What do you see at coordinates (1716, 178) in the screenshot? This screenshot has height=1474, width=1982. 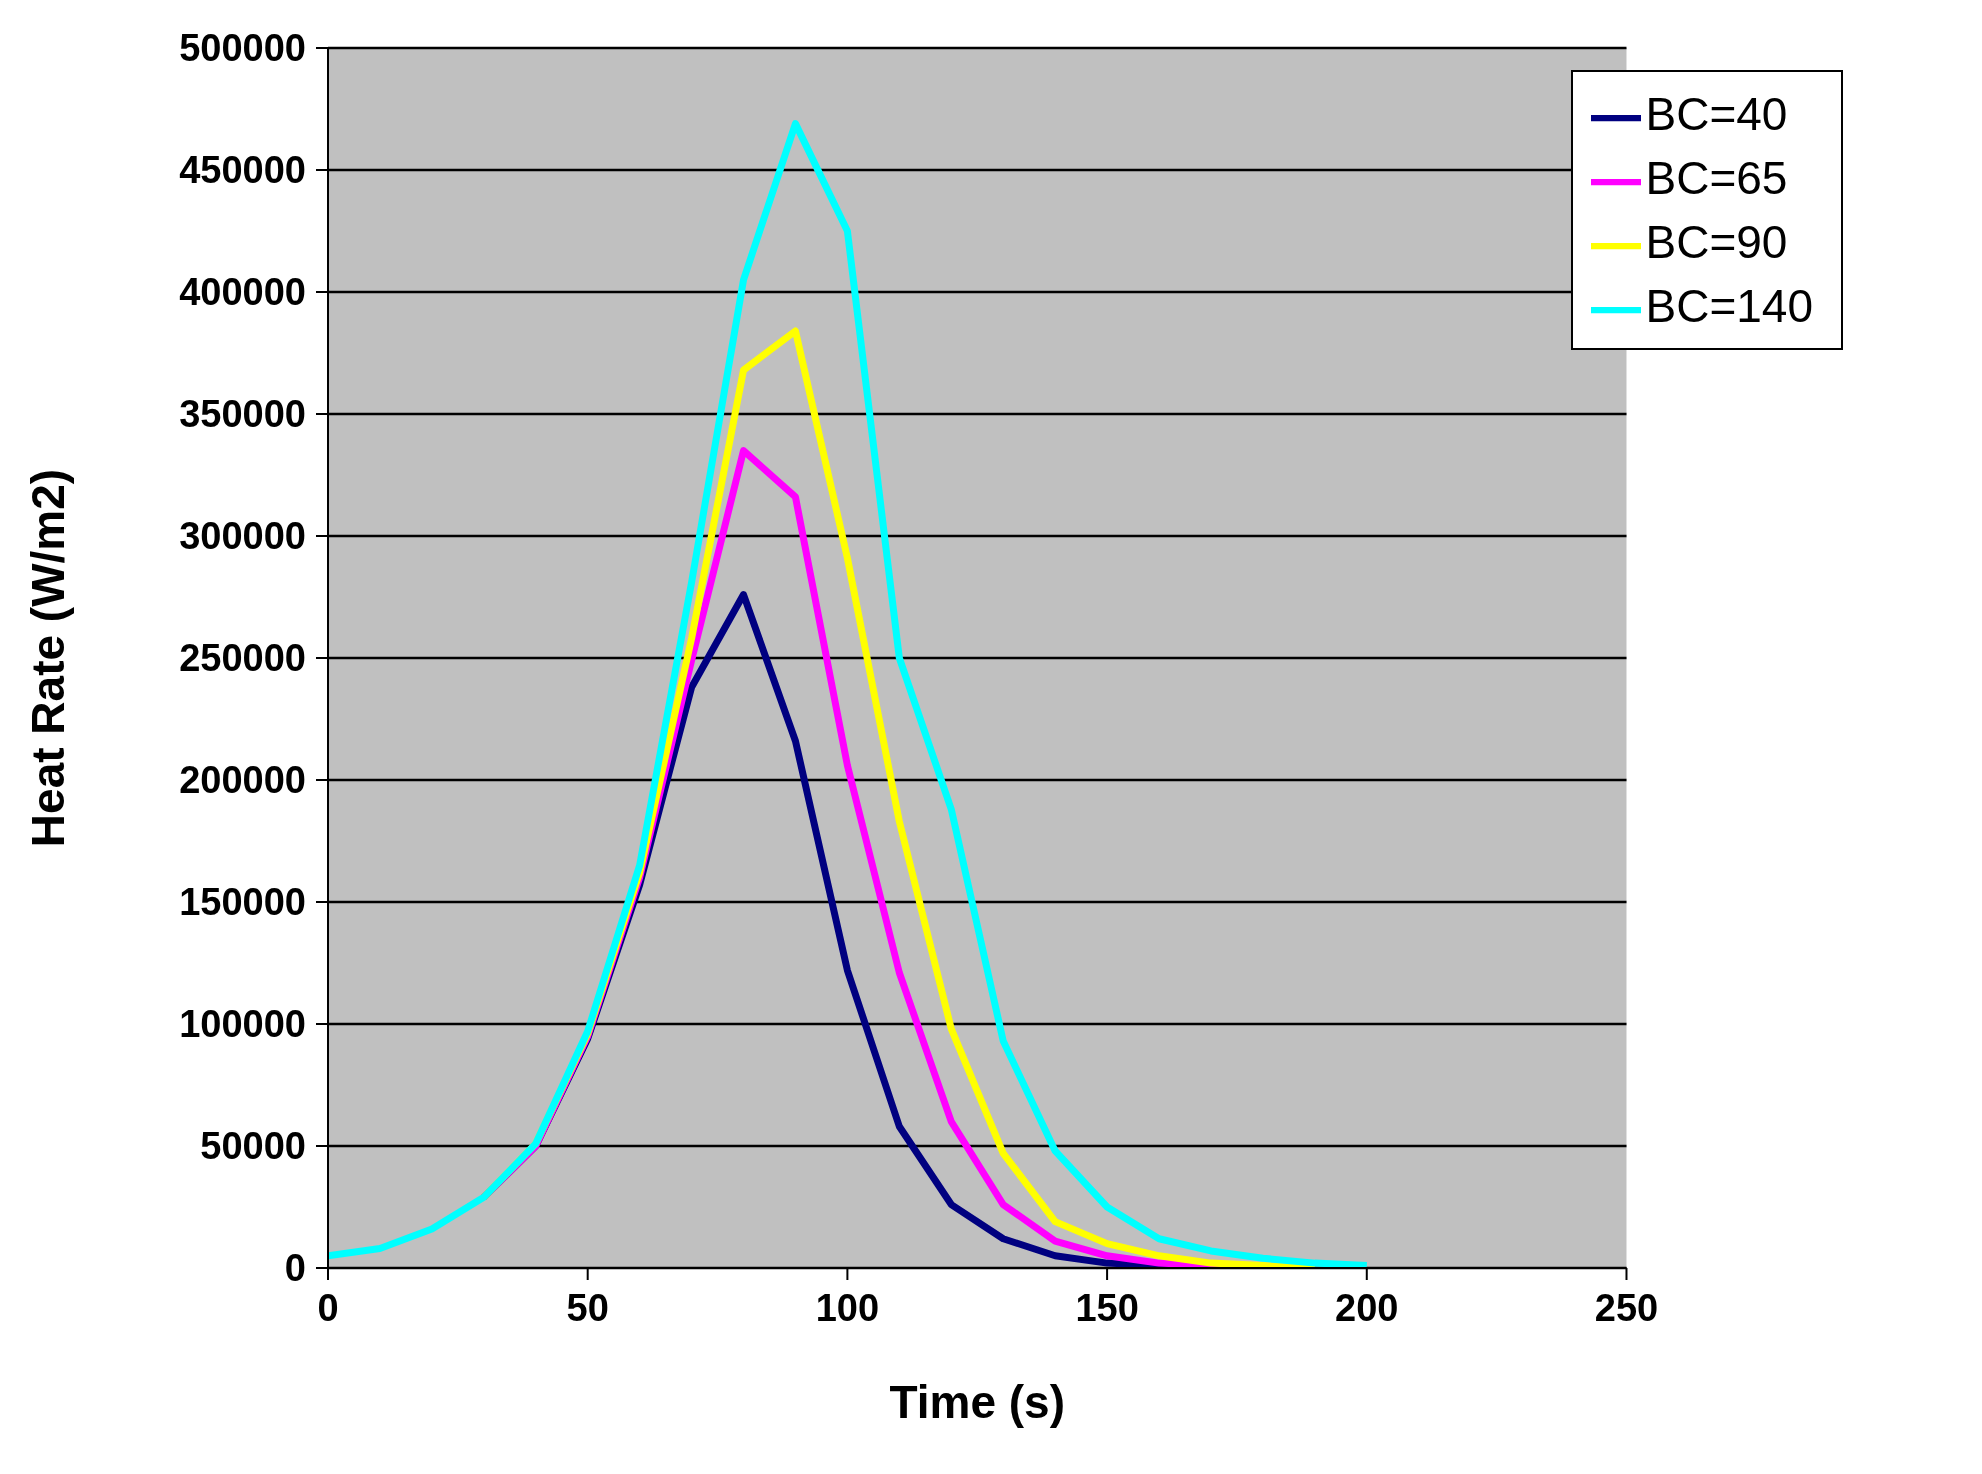 I see `legend-label: BC=65` at bounding box center [1716, 178].